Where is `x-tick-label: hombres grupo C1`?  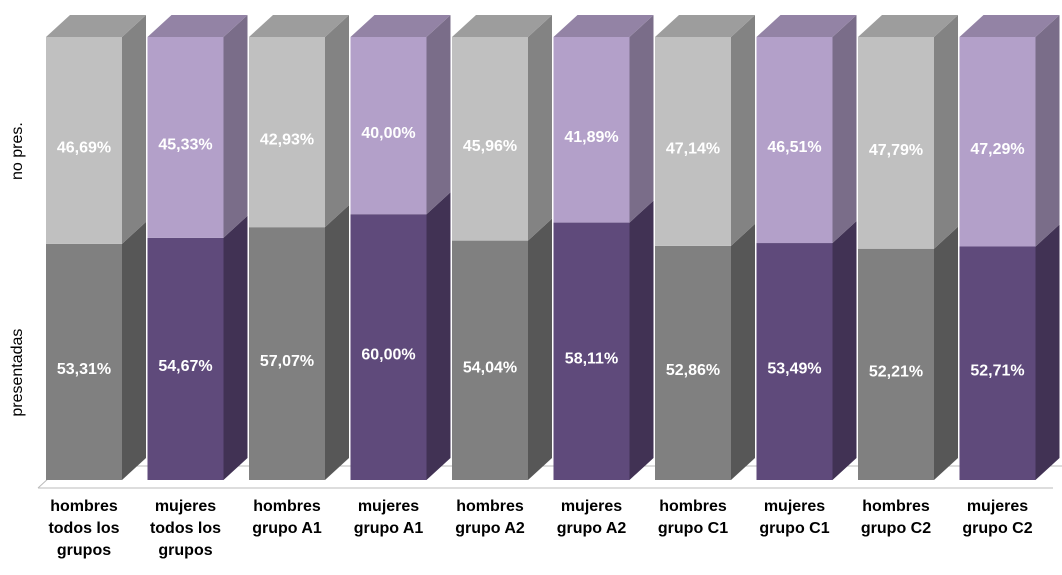 x-tick-label: hombres grupo C1 is located at coordinates (693, 517).